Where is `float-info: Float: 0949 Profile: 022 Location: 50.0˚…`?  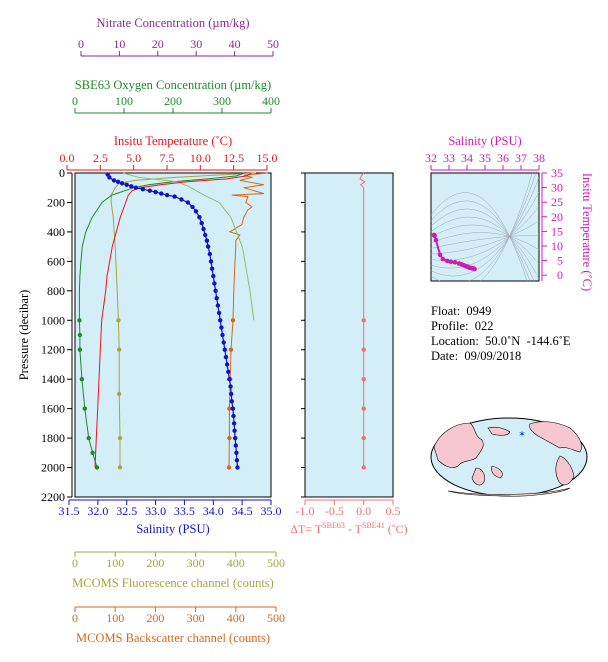
float-info: Float: 0949 Profile: 022 Location: 50.0˚… is located at coordinates (501, 334).